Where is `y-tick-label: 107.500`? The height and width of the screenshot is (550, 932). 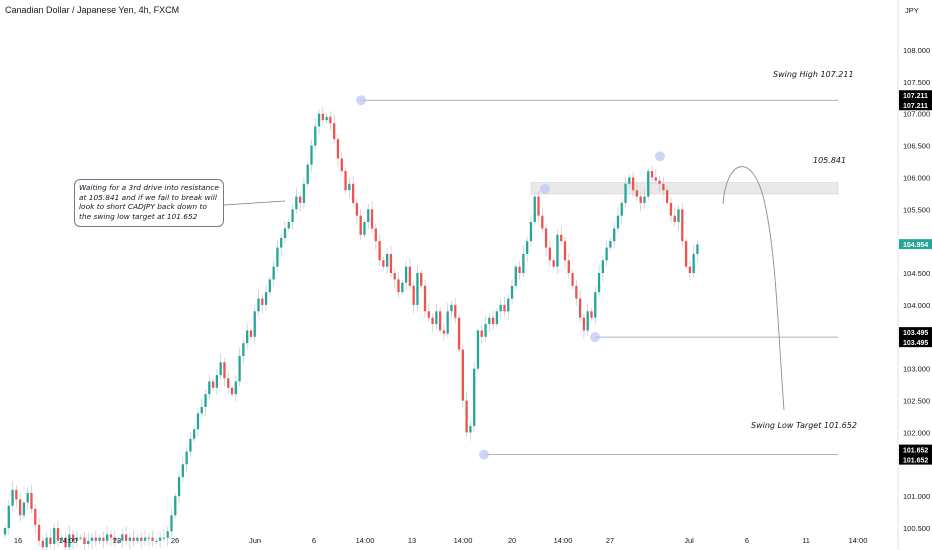 y-tick-label: 107.500 is located at coordinates (916, 82).